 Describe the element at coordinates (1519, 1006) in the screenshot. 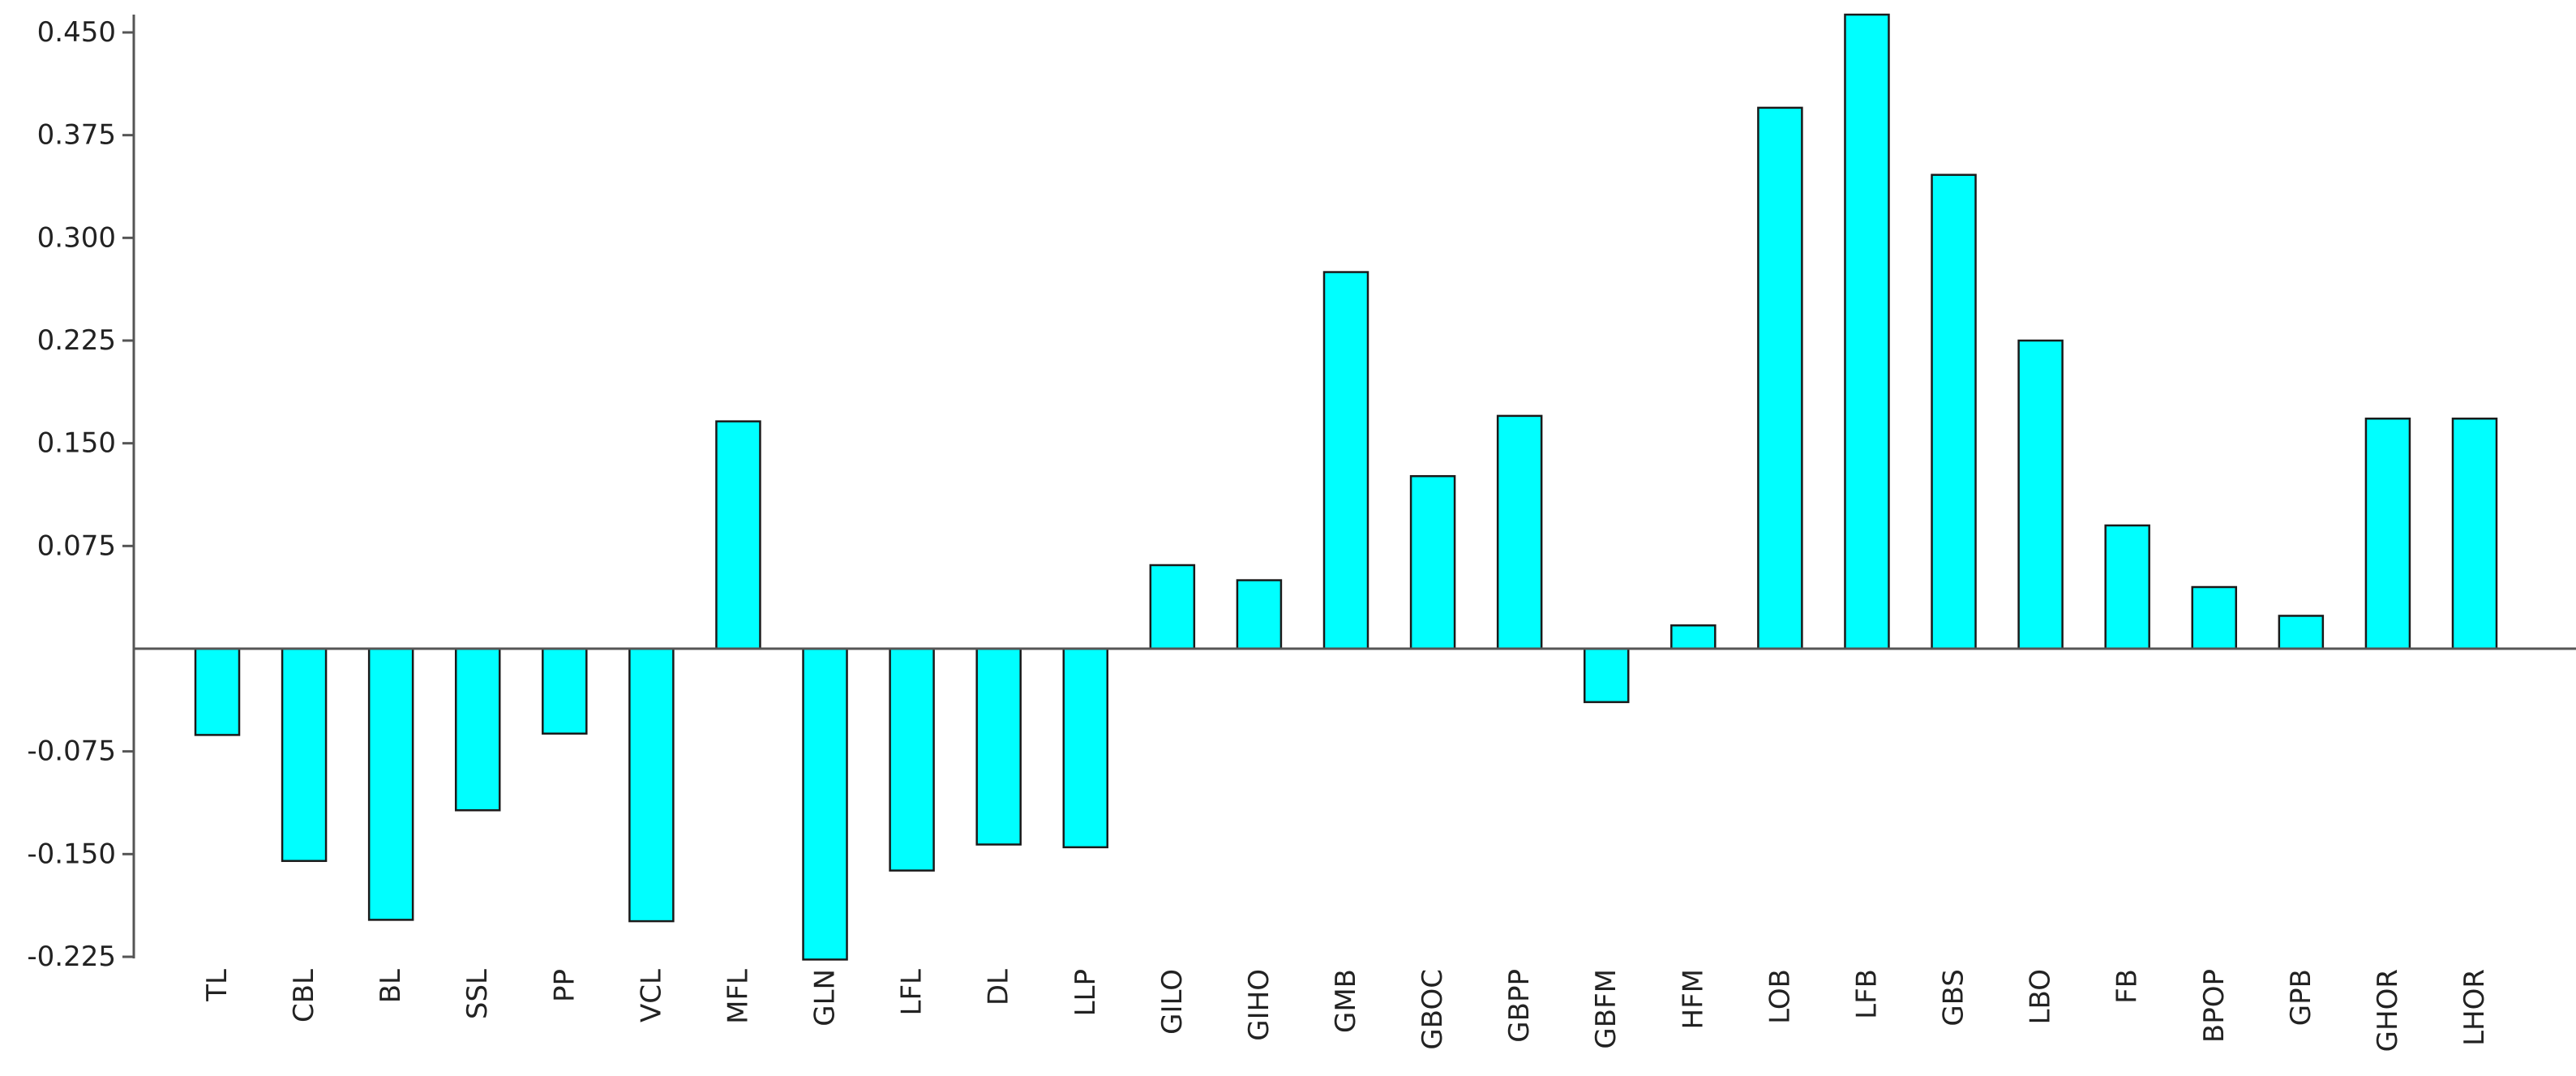

I see `x-category-label: GBPP` at that location.